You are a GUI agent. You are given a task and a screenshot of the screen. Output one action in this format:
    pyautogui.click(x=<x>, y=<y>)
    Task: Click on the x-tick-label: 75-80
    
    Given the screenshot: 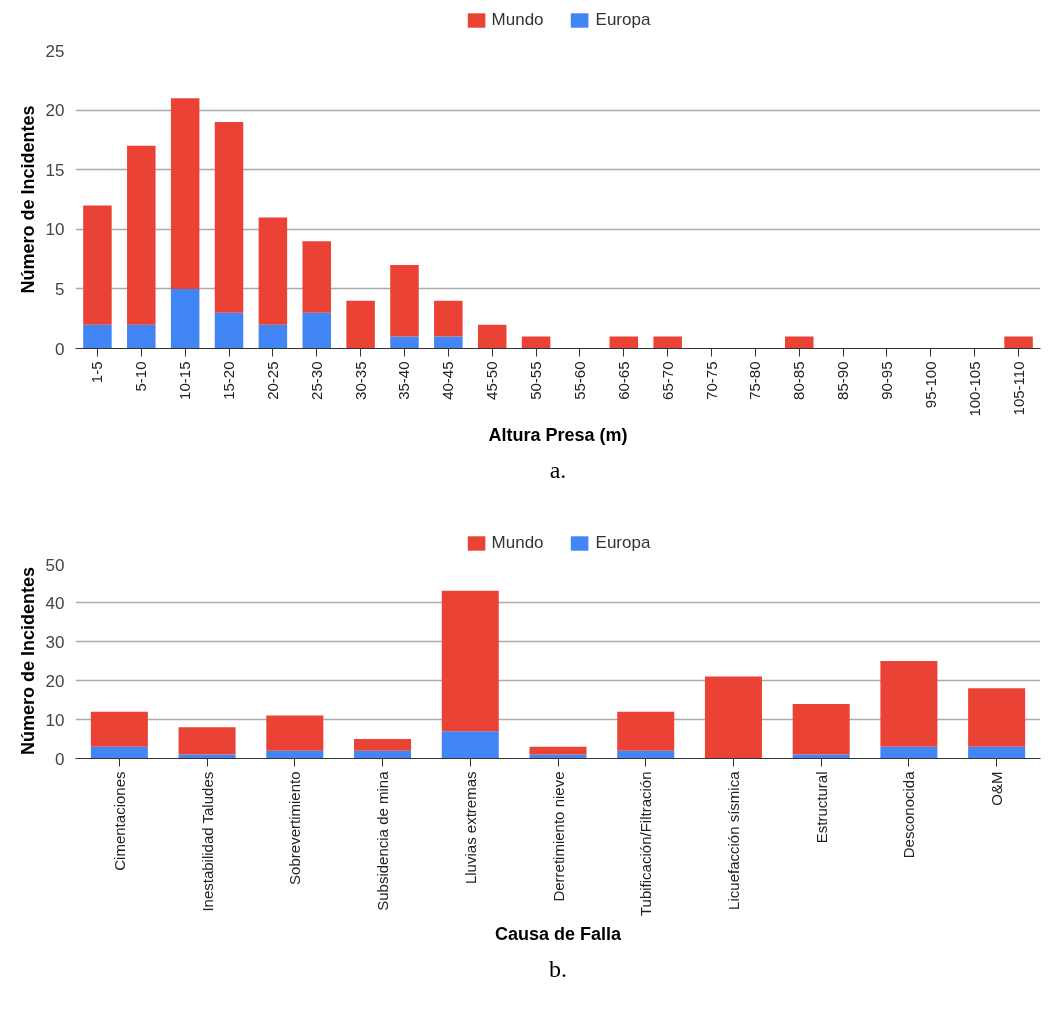 What is the action you would take?
    pyautogui.click(x=755, y=380)
    